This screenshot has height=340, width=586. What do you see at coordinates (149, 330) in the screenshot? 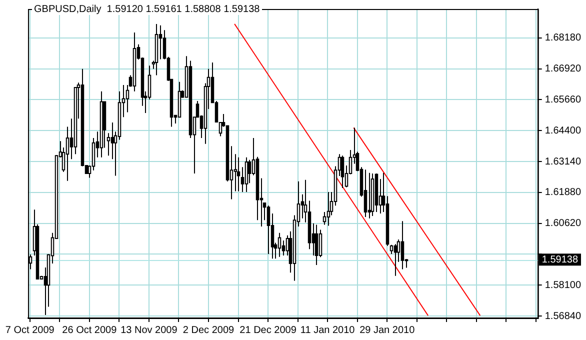
I see `x-tick-label: 13 Nov 2009` at bounding box center [149, 330].